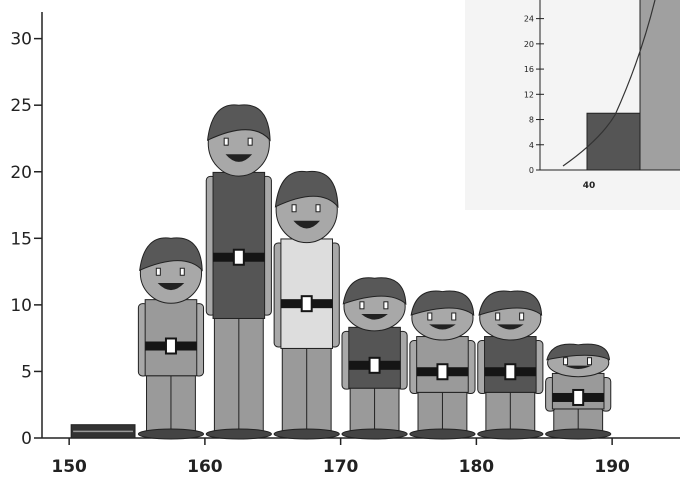  I want to click on y-tick-label: 15, so click(21, 239).